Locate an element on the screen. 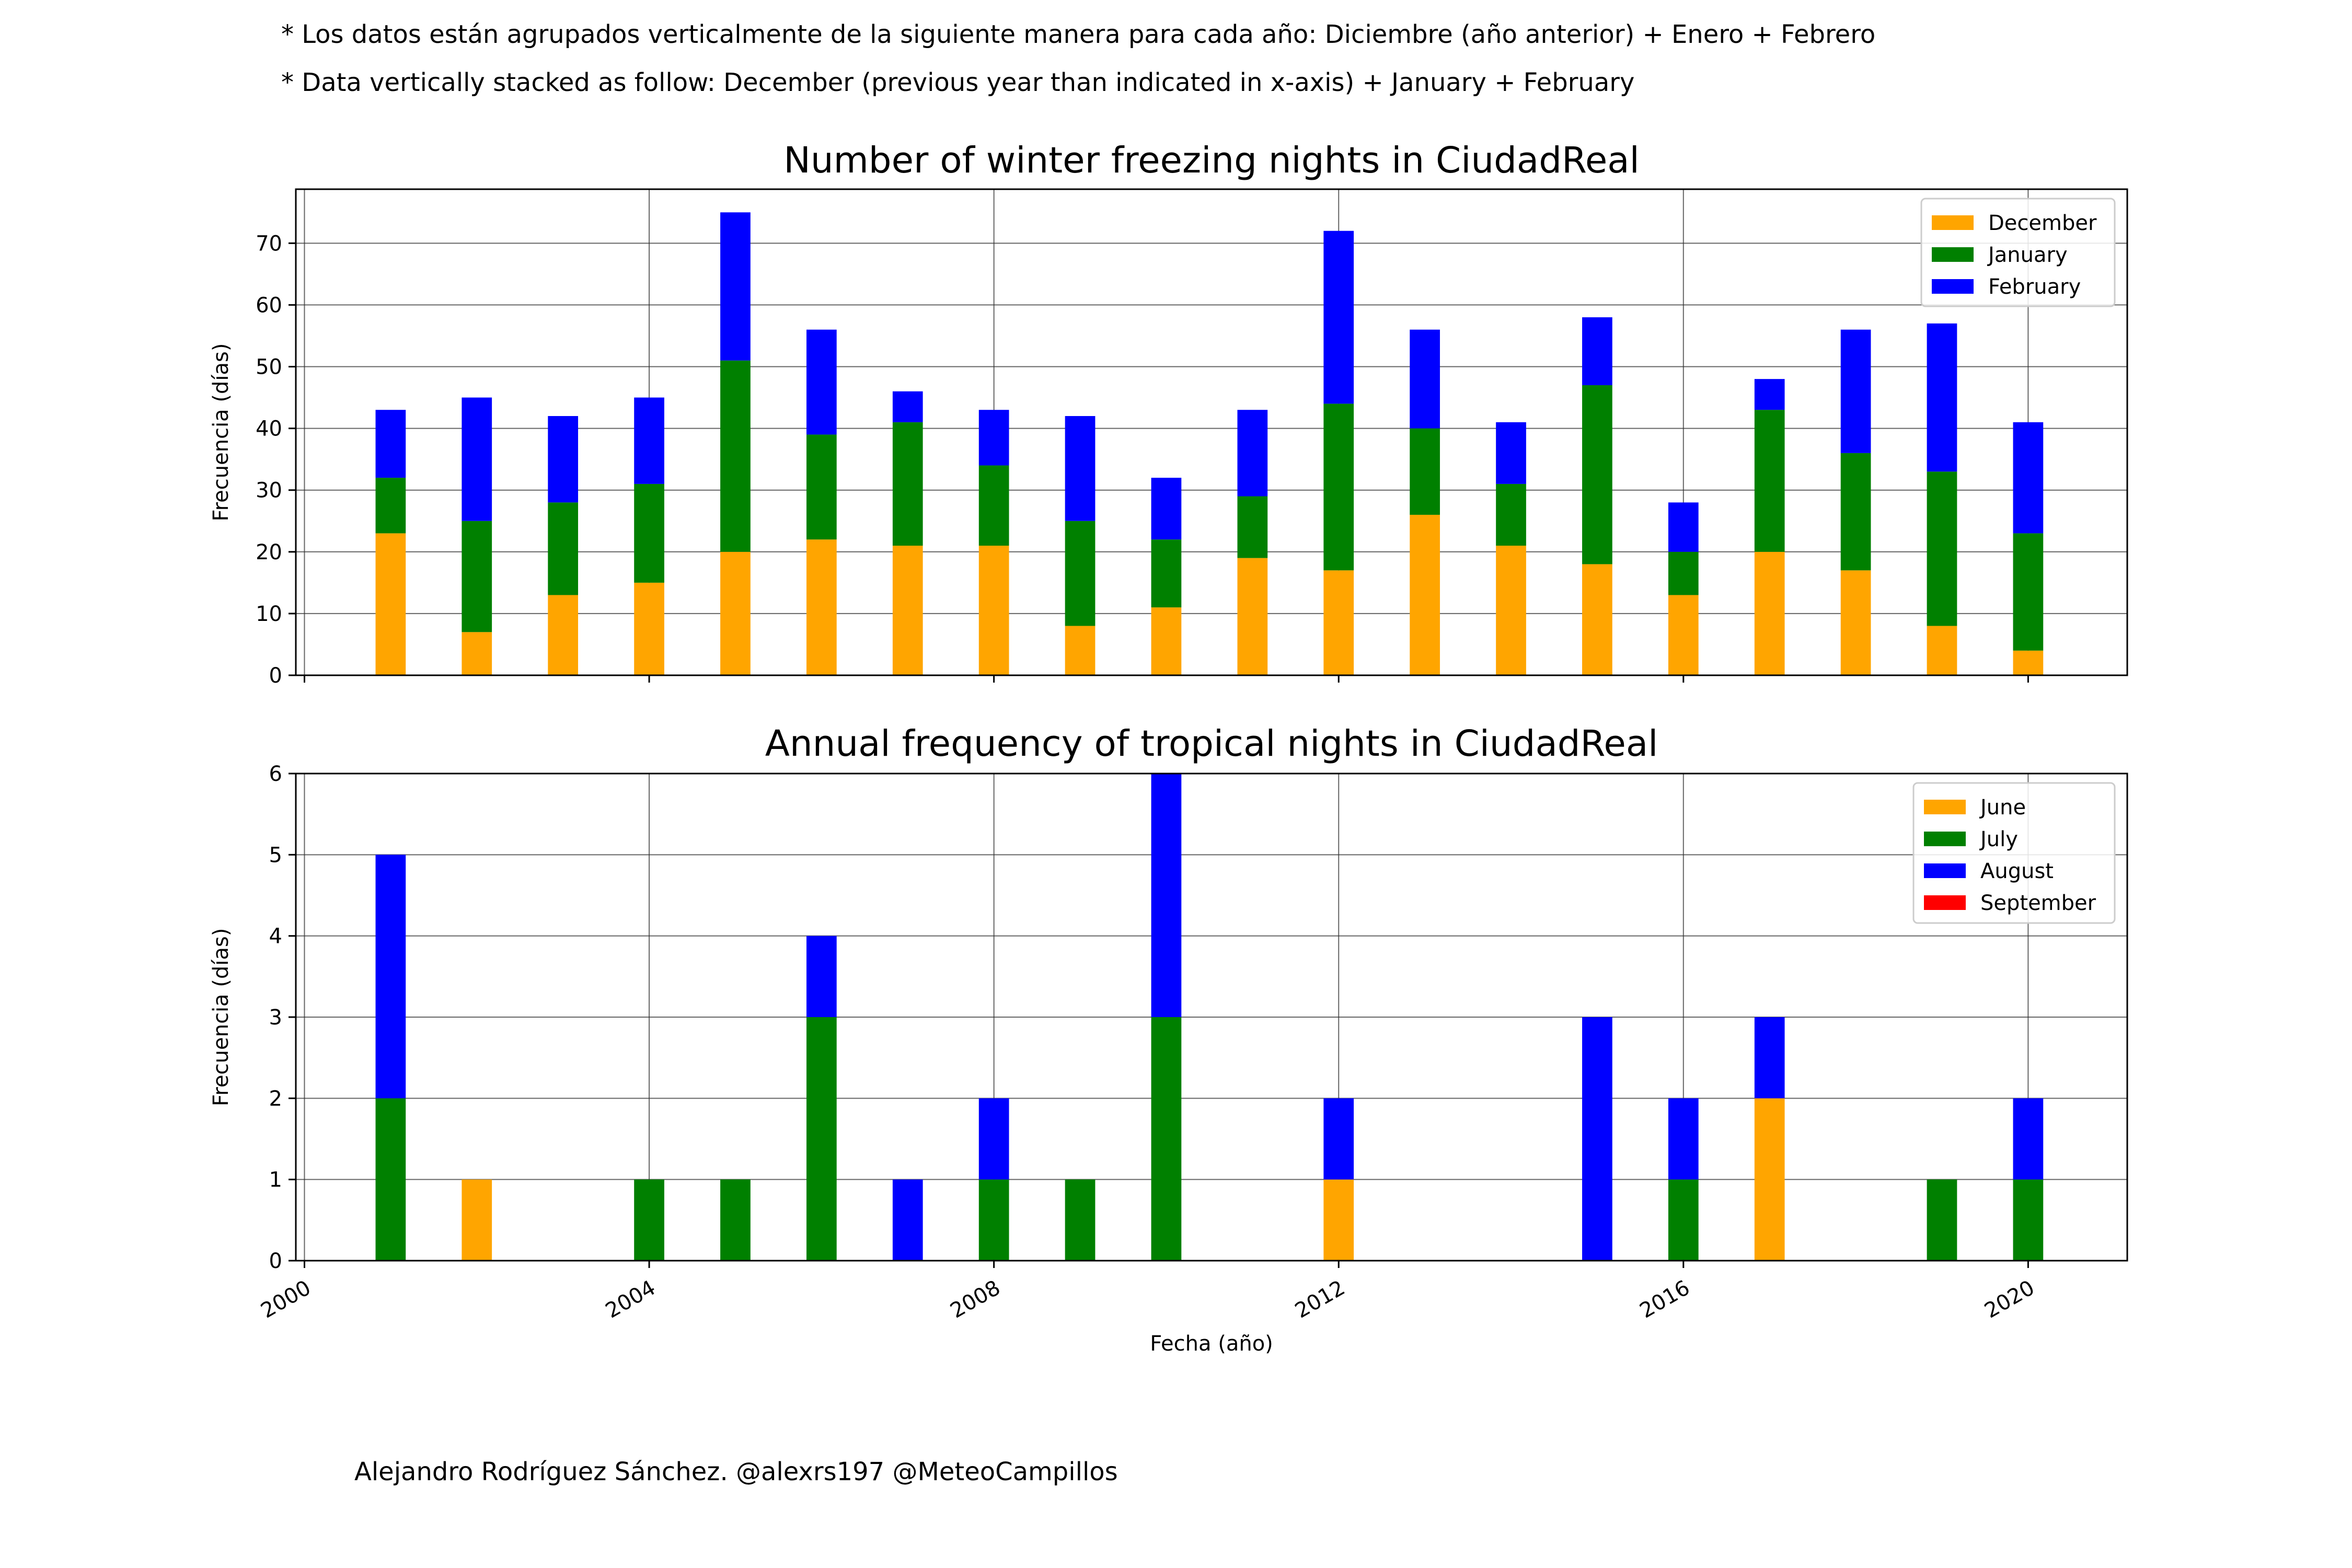 This screenshot has width=2352, height=1568. y-tick-label: 5 is located at coordinates (275, 855).